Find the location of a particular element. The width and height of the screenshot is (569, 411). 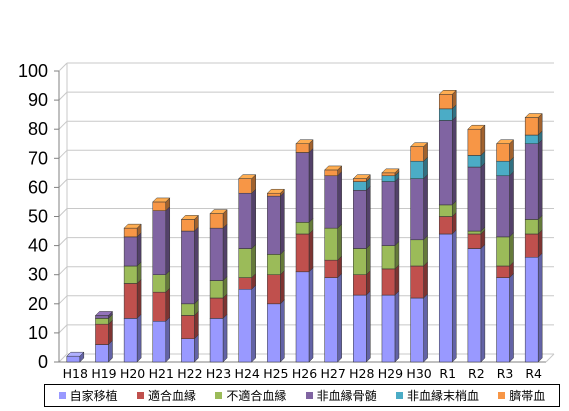

x-tick-label: H28 is located at coordinates (361, 373).